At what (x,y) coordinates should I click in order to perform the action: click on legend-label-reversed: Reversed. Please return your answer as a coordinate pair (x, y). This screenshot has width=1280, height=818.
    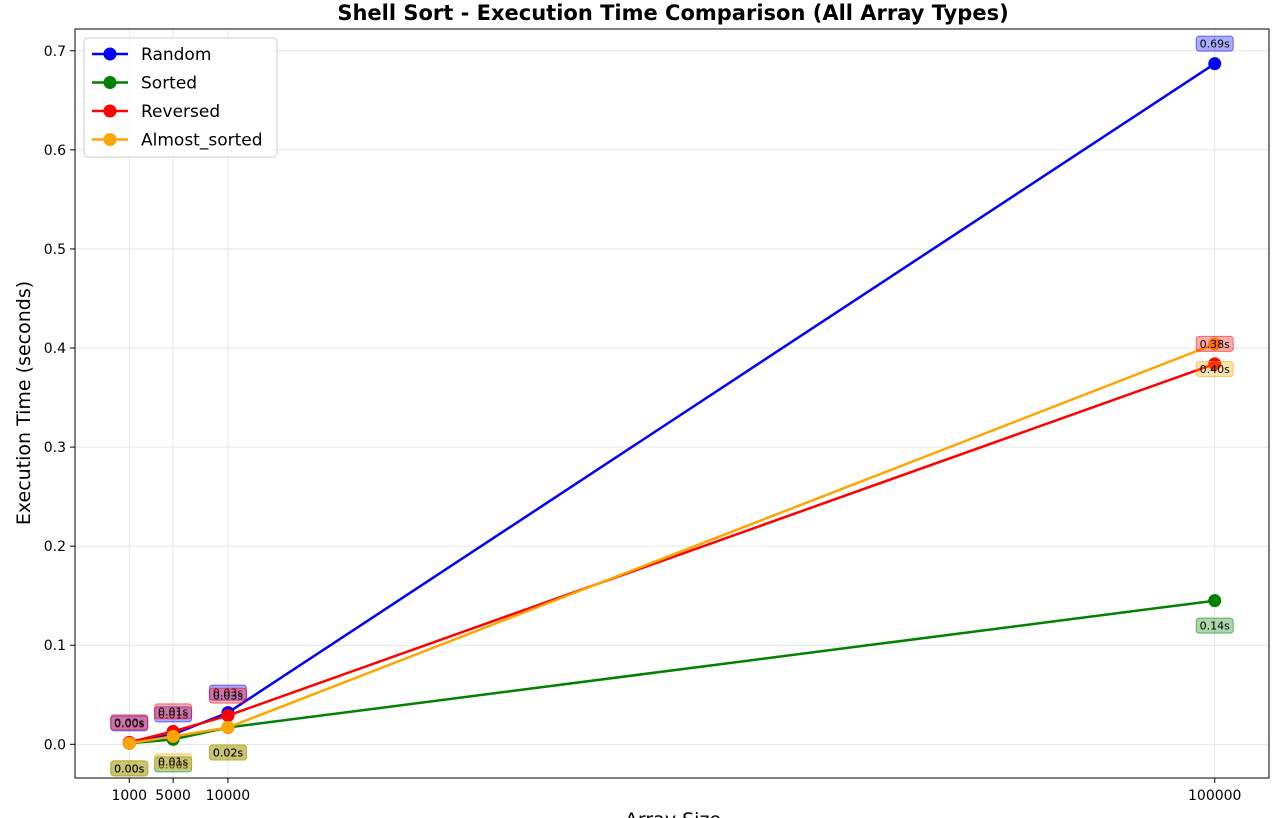
    Looking at the image, I should click on (180, 112).